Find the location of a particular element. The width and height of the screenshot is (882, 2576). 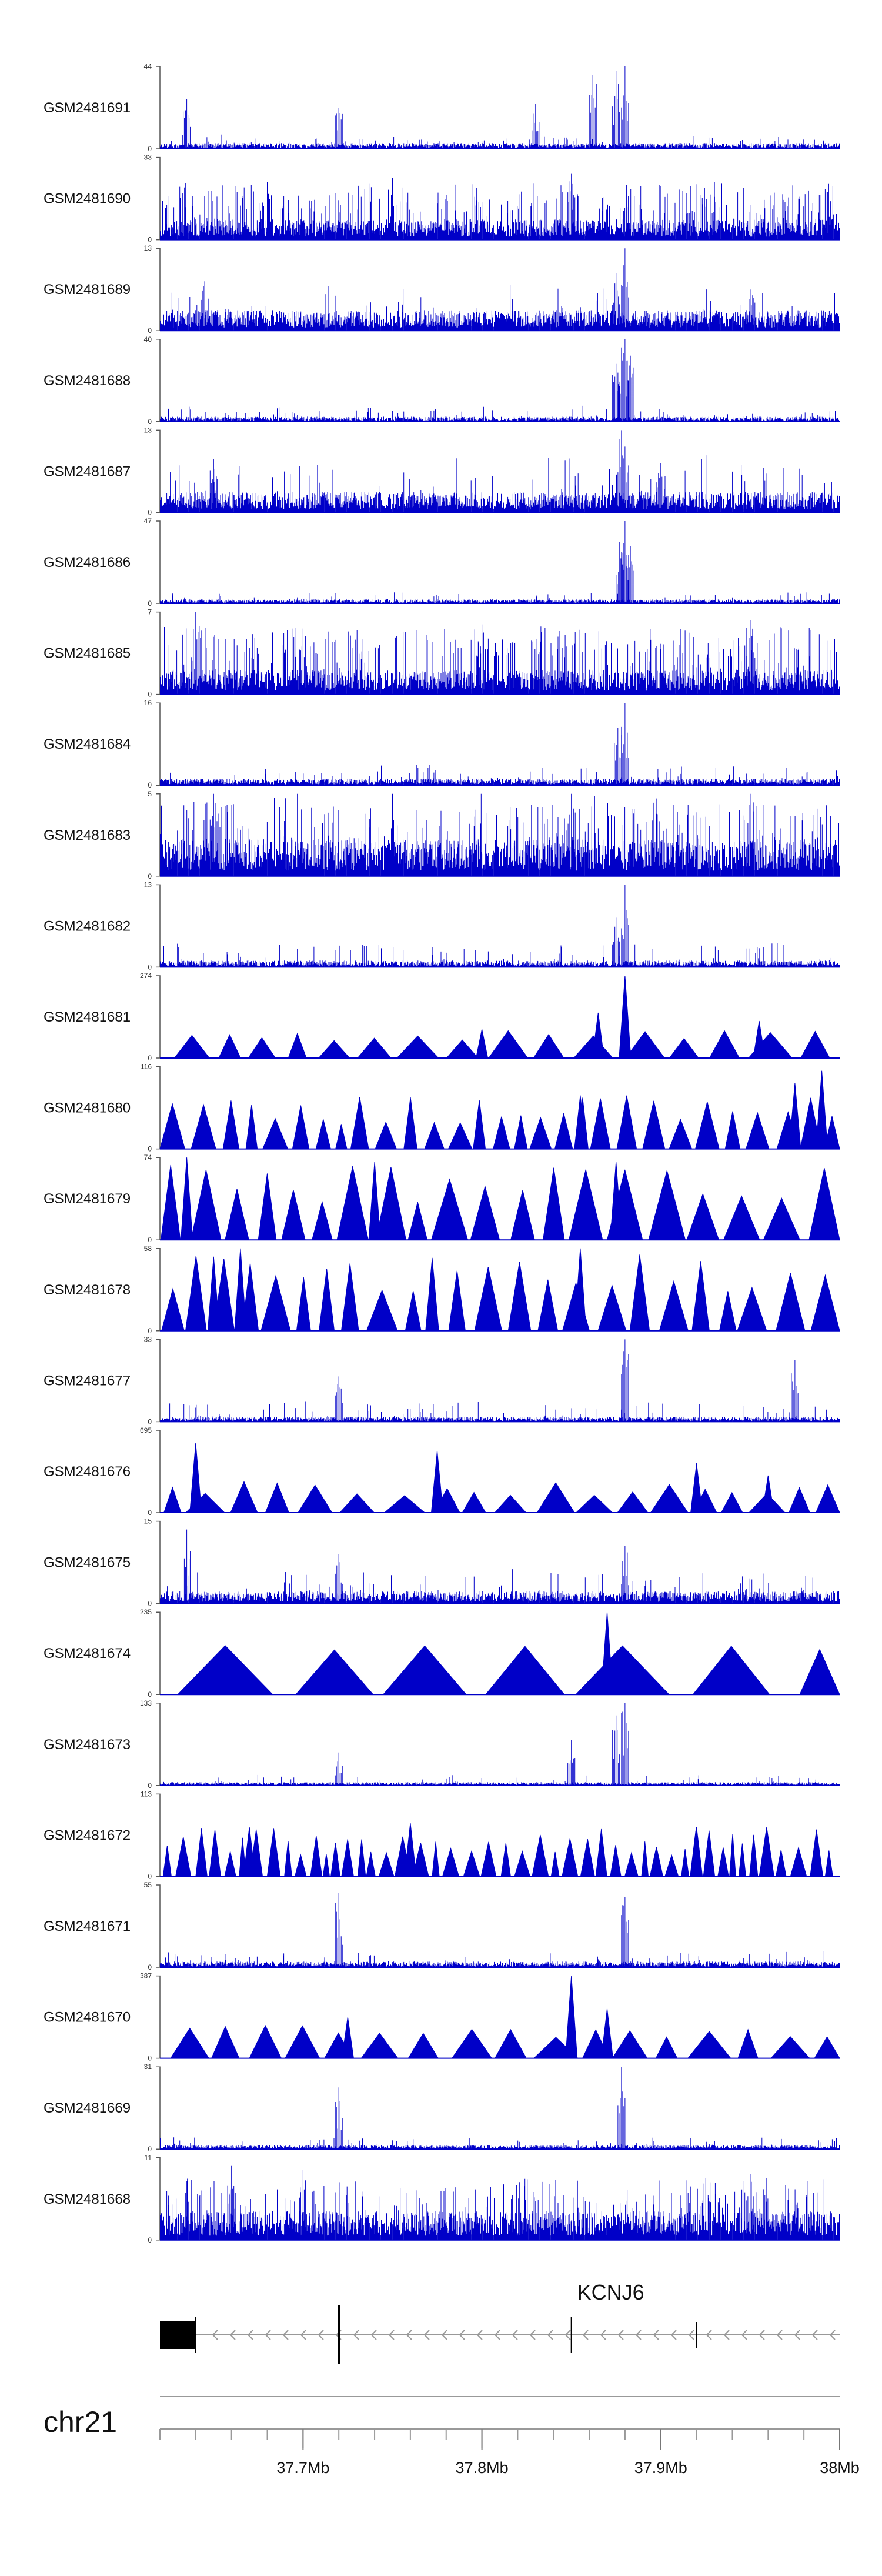

gene-label: KCNJ6 is located at coordinates (610, 2292).